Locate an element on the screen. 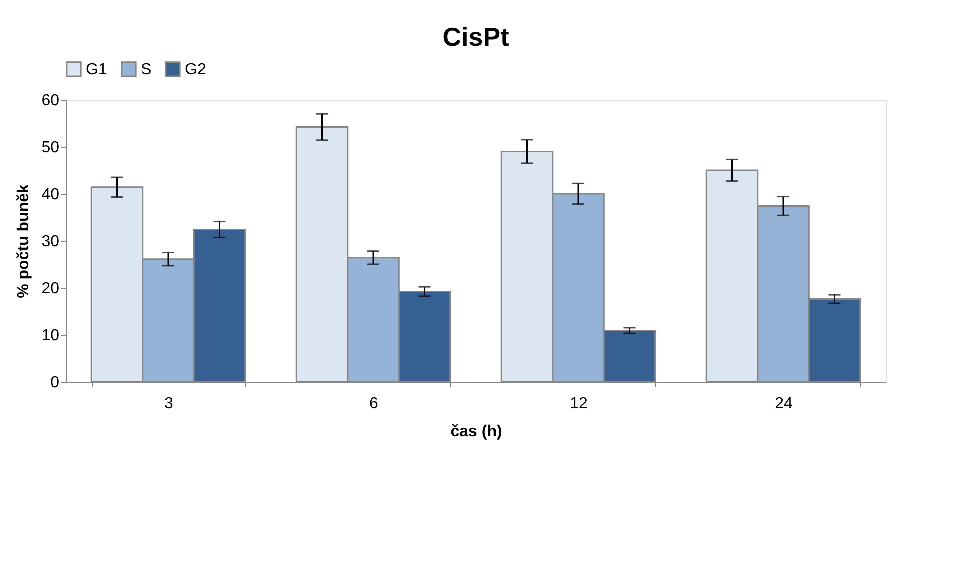 The height and width of the screenshot is (579, 956). y-tick-label: 50 is located at coordinates (51, 148).